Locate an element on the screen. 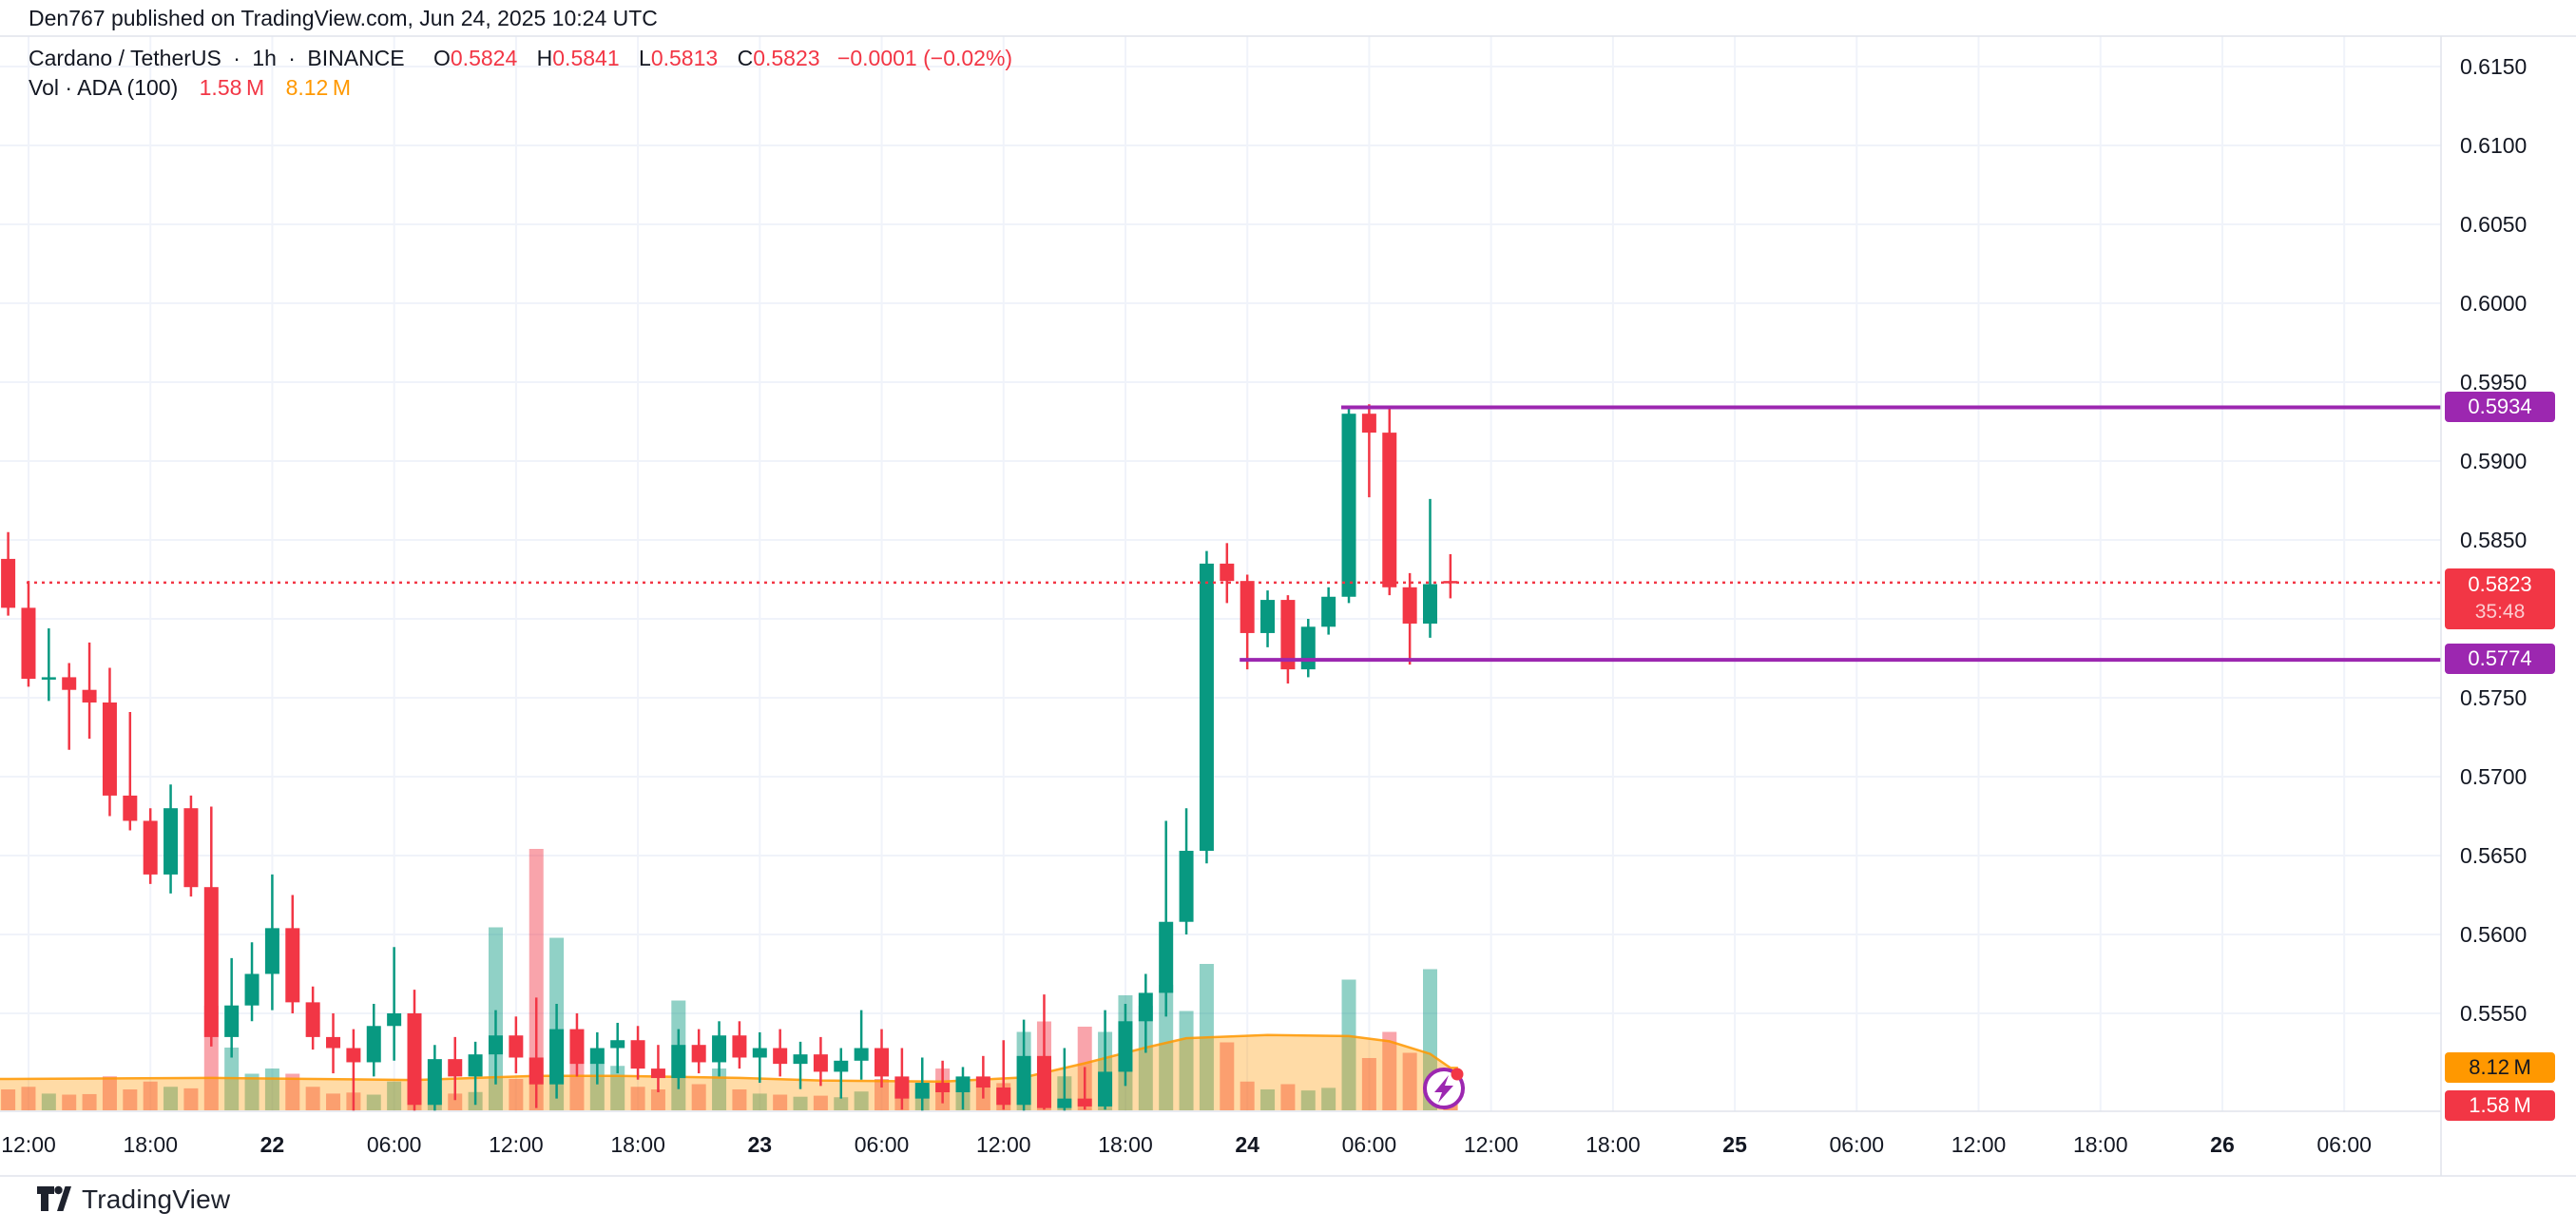  price-axis-label: 0.5600 is located at coordinates (2494, 935).